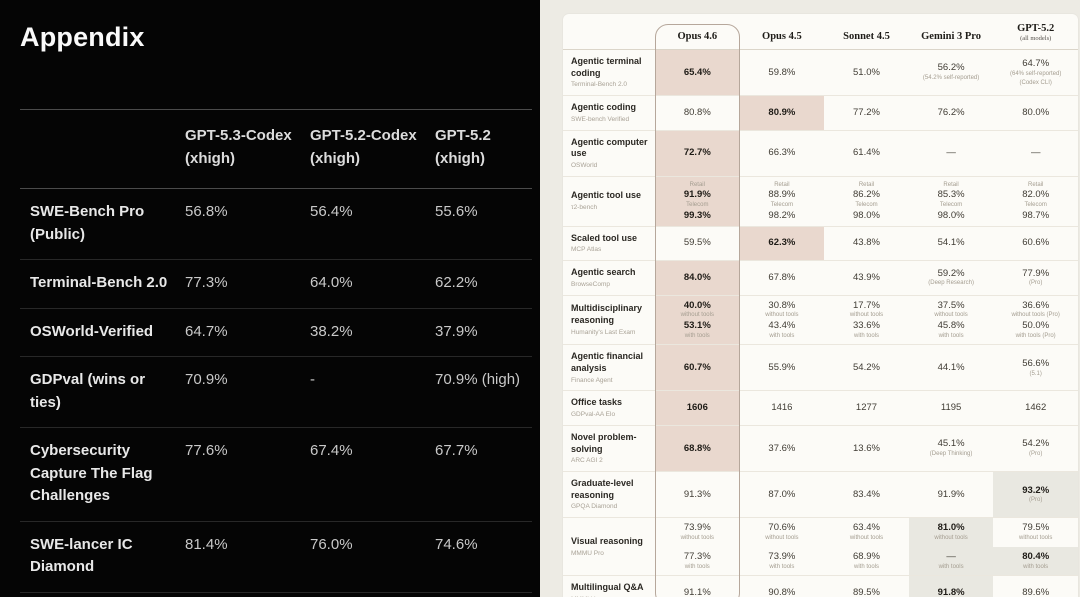 The width and height of the screenshot is (1080, 597). I want to click on cell-note: (5.1), so click(1035, 373).